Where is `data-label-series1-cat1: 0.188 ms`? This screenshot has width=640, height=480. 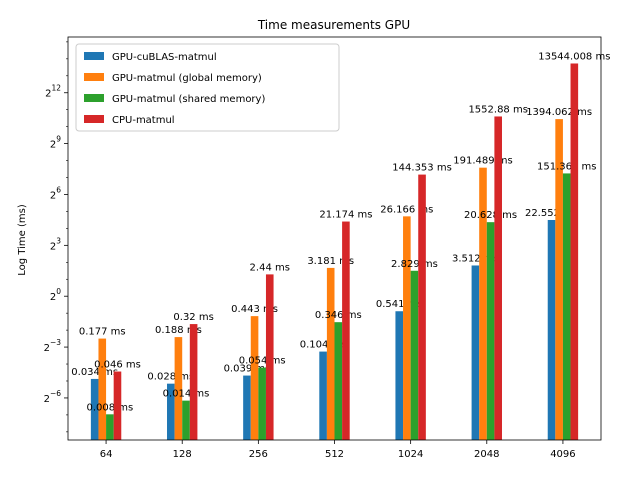 data-label-series1-cat1: 0.188 ms is located at coordinates (178, 330).